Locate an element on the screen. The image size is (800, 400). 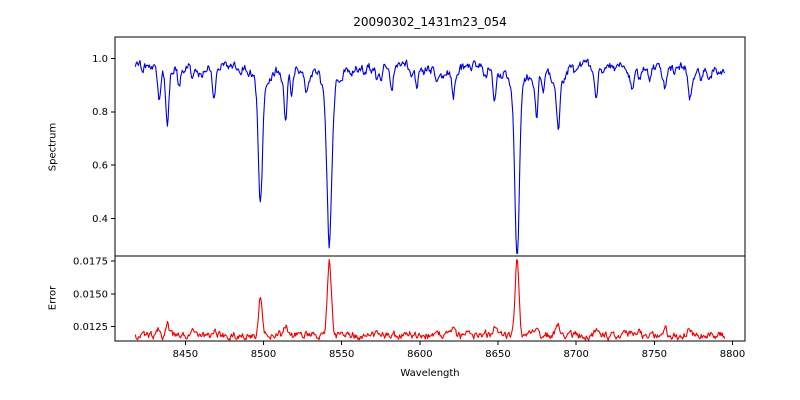
y-tick-label: 1.0 is located at coordinates (100, 59).